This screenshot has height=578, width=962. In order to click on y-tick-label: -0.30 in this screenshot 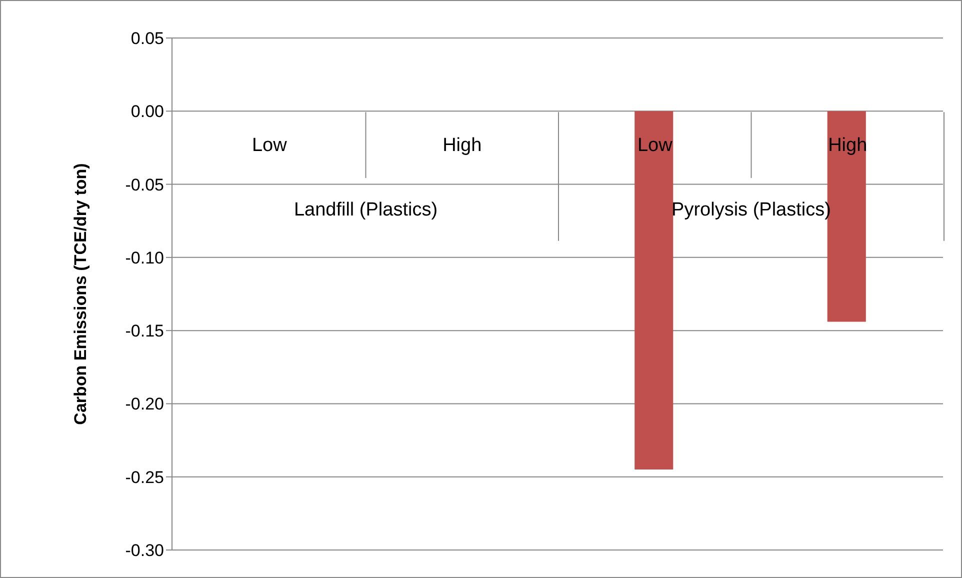, I will do `click(144, 550)`.